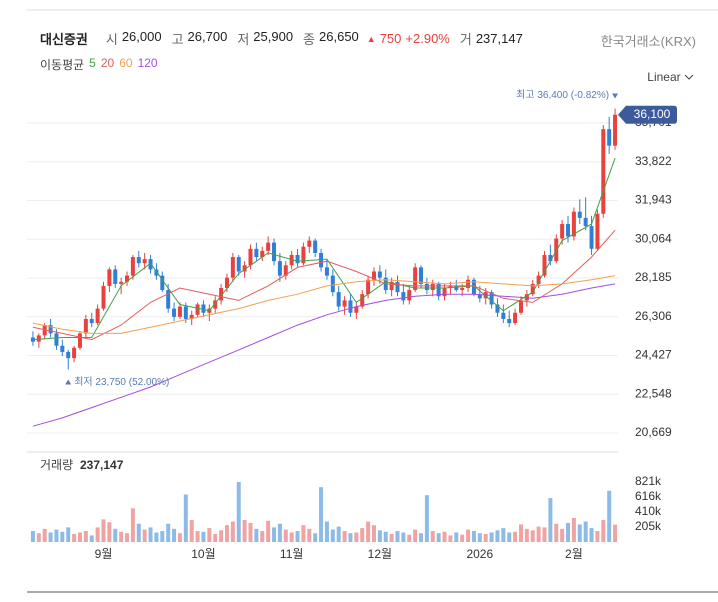  I want to click on source: 한국거래소(KRX), so click(648, 41).